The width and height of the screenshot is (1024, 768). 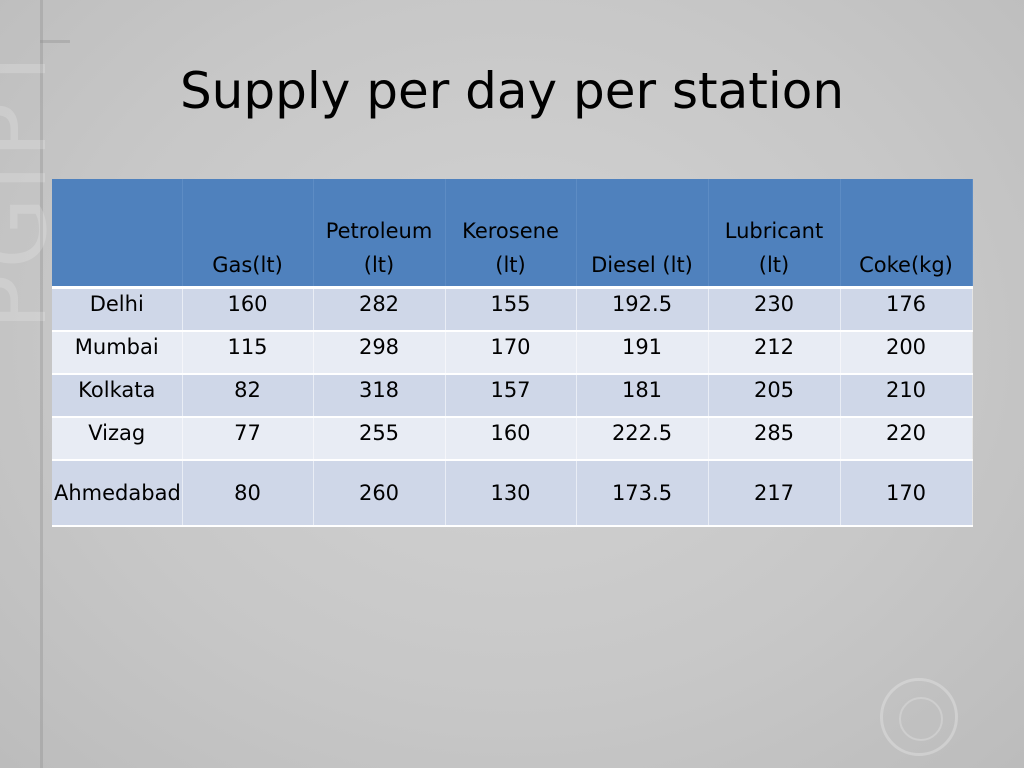 I want to click on header-line2: Gas(lt), so click(x=247, y=265).